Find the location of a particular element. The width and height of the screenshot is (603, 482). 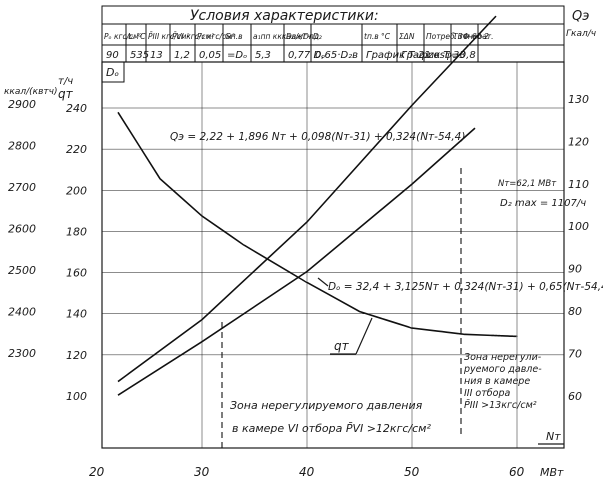

table-value-cell: 535 is located at coordinates (139, 55).